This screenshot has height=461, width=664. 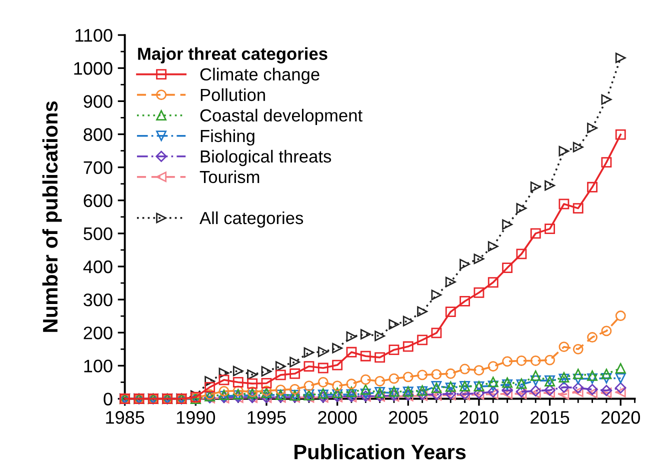 What do you see at coordinates (93, 68) in the screenshot?
I see `y-tick-label: 1000` at bounding box center [93, 68].